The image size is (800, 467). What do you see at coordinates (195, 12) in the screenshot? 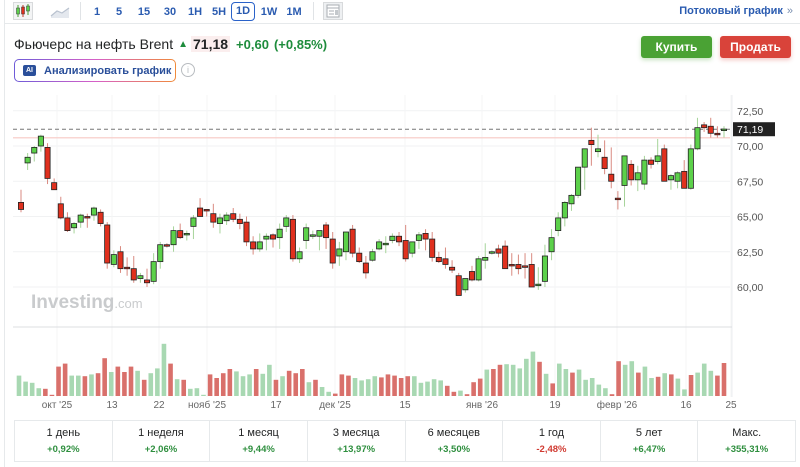
I see `timeframe-1h: 1H` at bounding box center [195, 12].